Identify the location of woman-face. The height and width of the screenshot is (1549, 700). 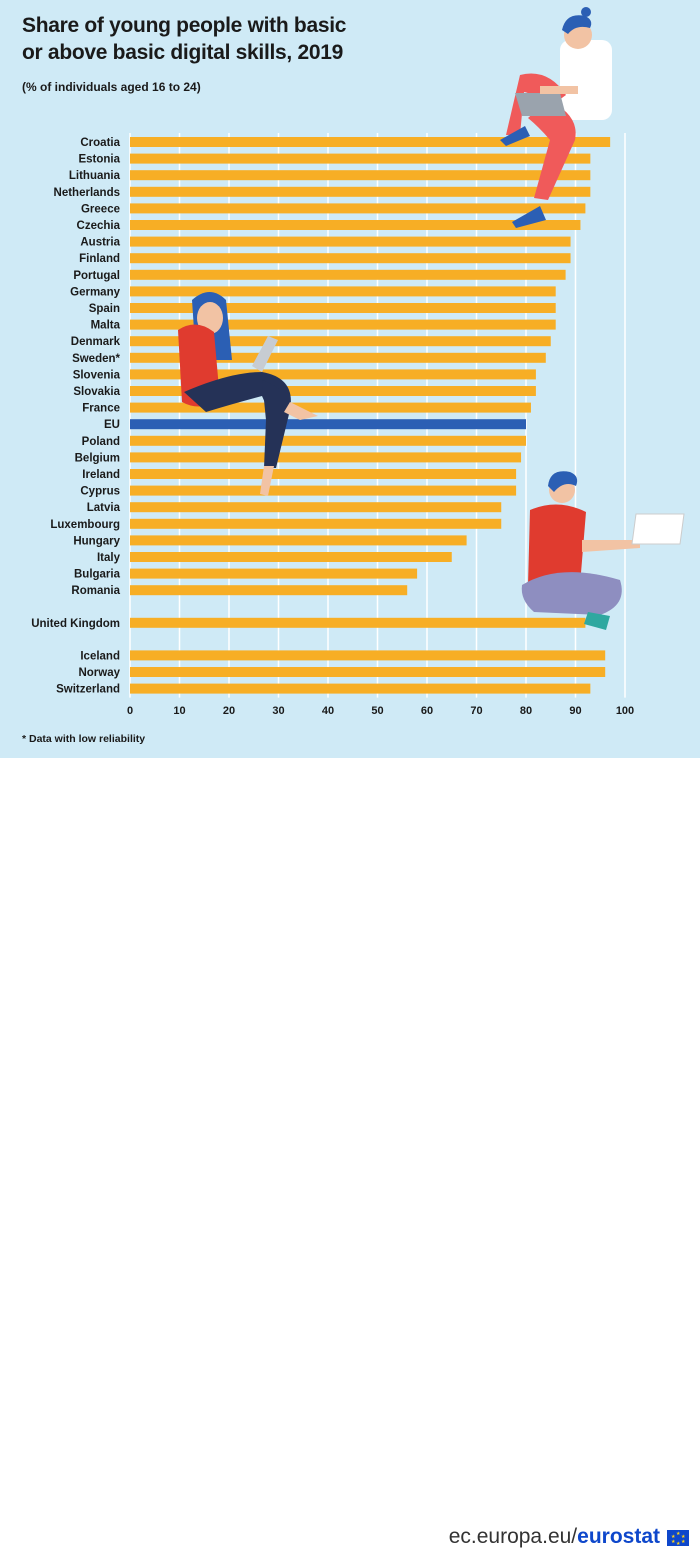
(210, 318).